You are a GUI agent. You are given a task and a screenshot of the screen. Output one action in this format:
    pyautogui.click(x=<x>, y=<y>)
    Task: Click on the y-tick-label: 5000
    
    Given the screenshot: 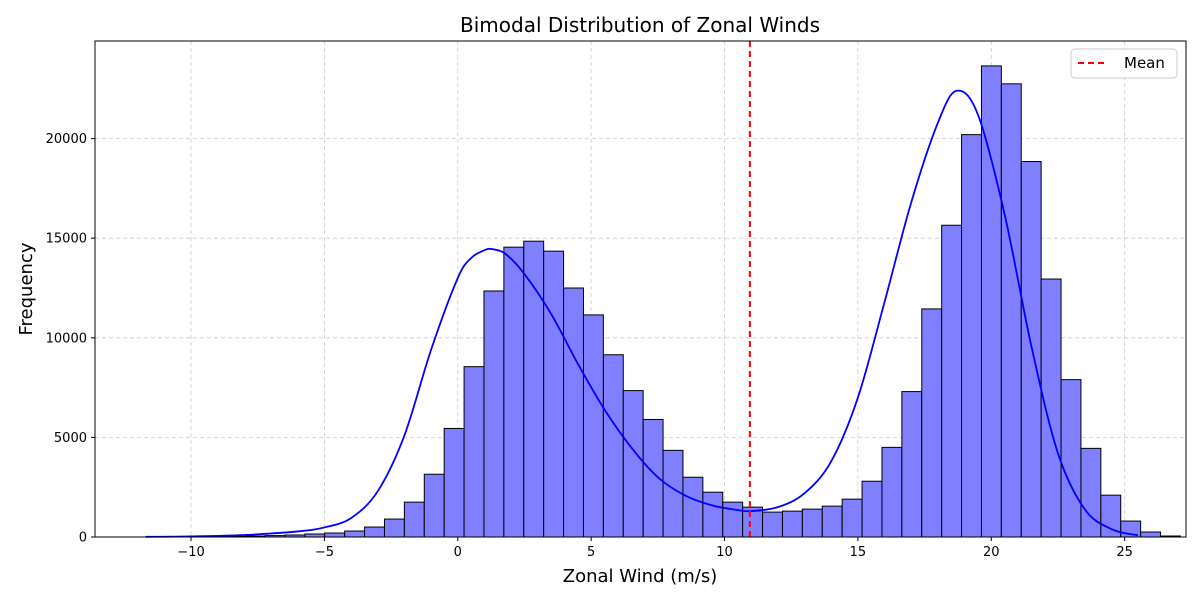 What is the action you would take?
    pyautogui.click(x=70, y=438)
    